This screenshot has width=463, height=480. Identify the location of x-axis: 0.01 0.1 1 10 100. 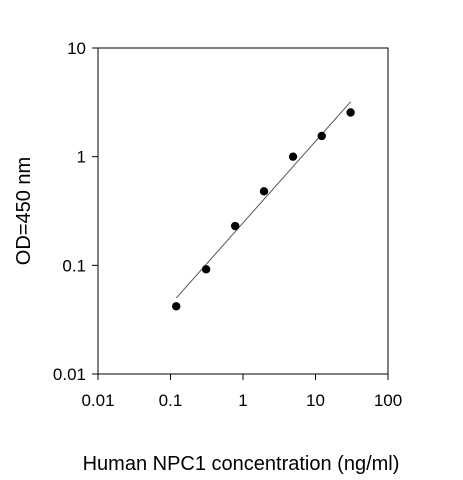
(241, 392).